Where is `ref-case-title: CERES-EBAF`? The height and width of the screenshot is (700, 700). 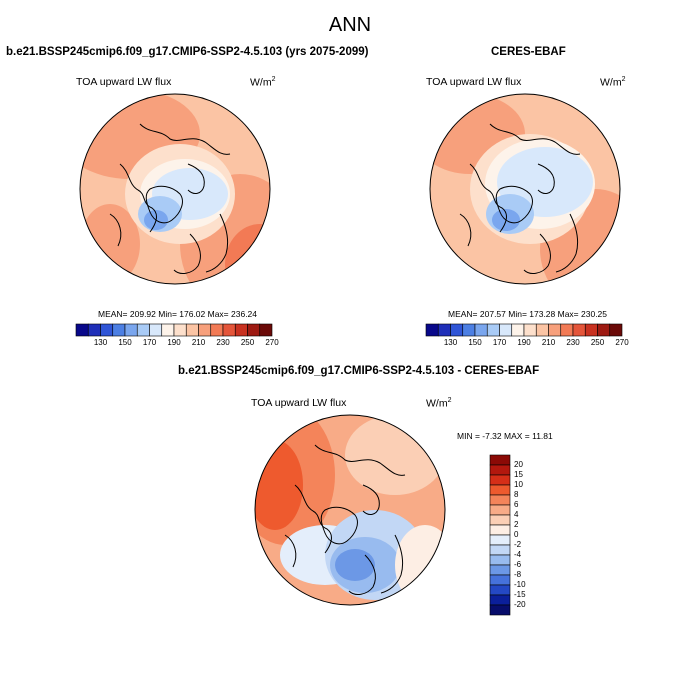 ref-case-title: CERES-EBAF is located at coordinates (528, 52).